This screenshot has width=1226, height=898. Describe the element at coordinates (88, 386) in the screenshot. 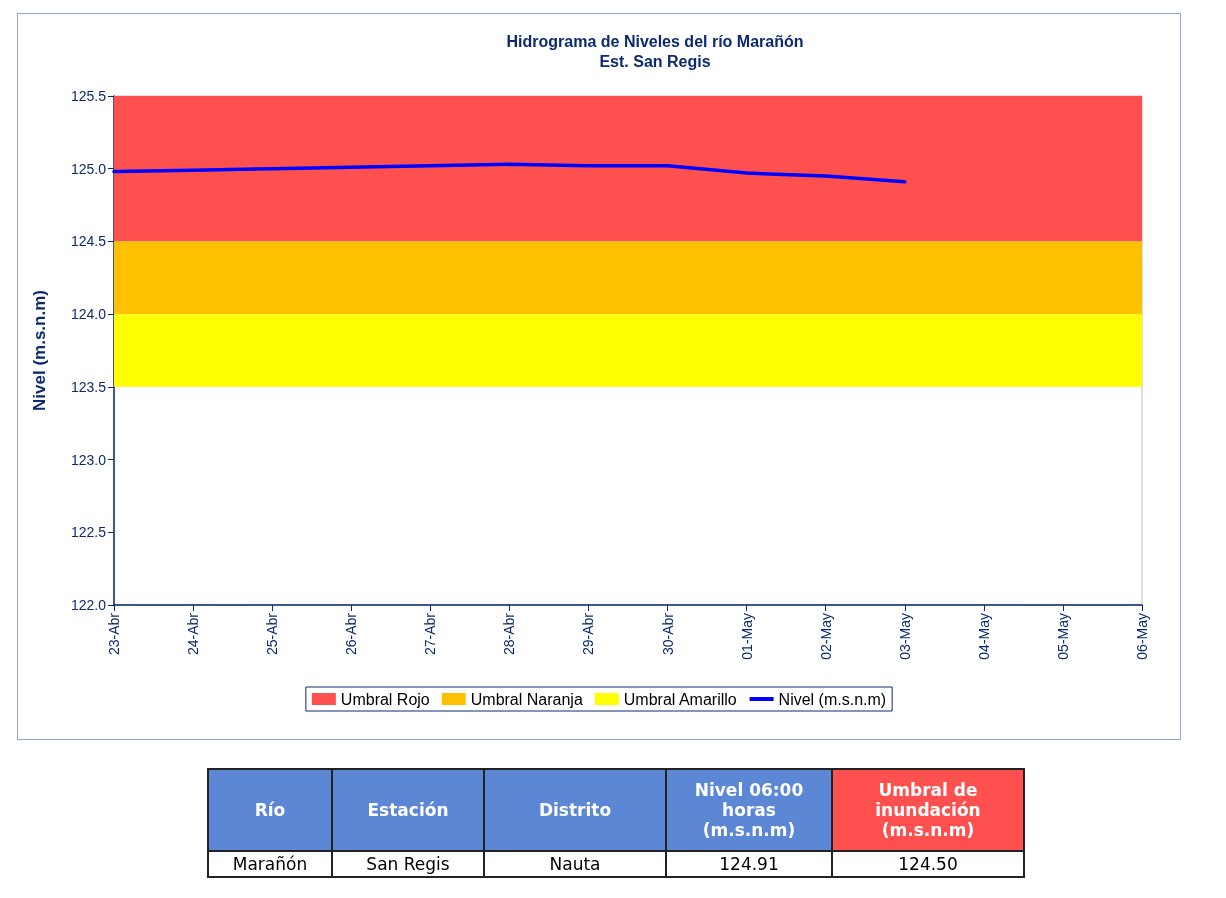

I see `y-tick-label: 123.5` at that location.